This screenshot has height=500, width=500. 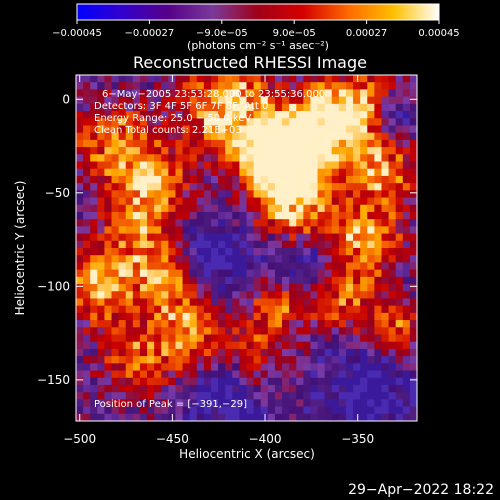 What do you see at coordinates (222, 33) in the screenshot?
I see `colorbar-tick-label: −9.0e−05` at bounding box center [222, 33].